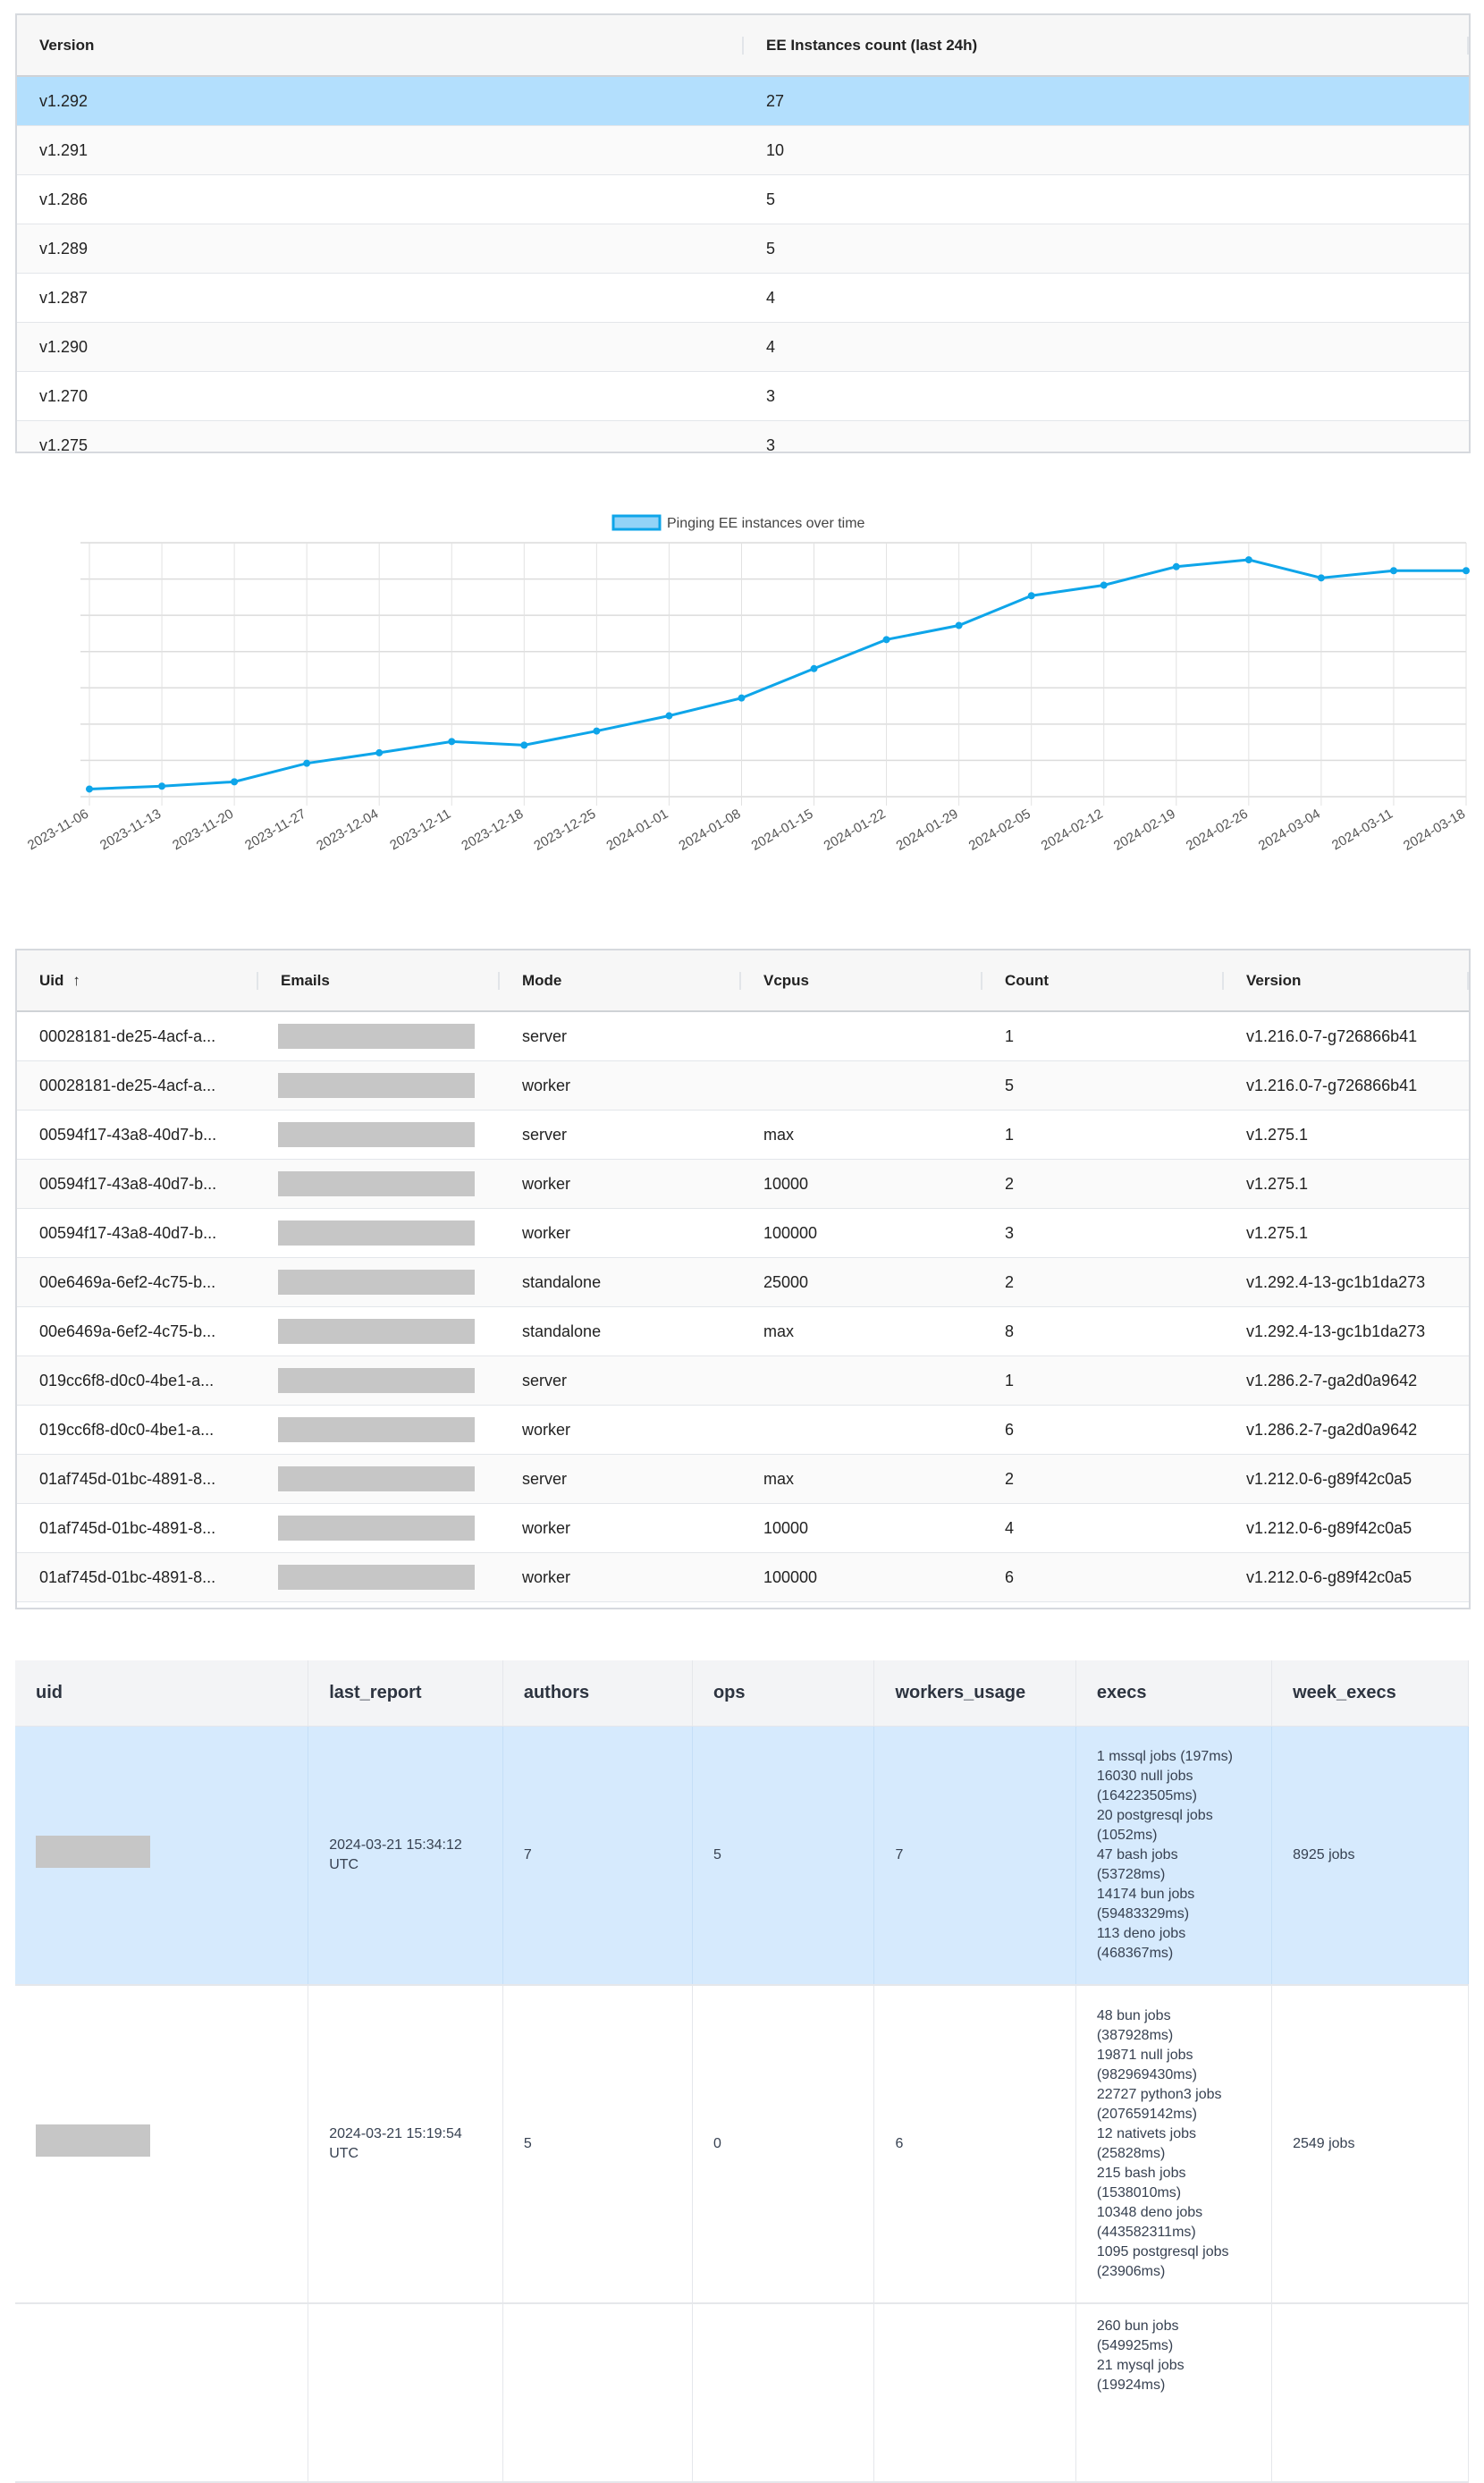 The height and width of the screenshot is (2483, 1484). Describe the element at coordinates (974, 2392) in the screenshot. I see `workers-usage-cell` at that location.